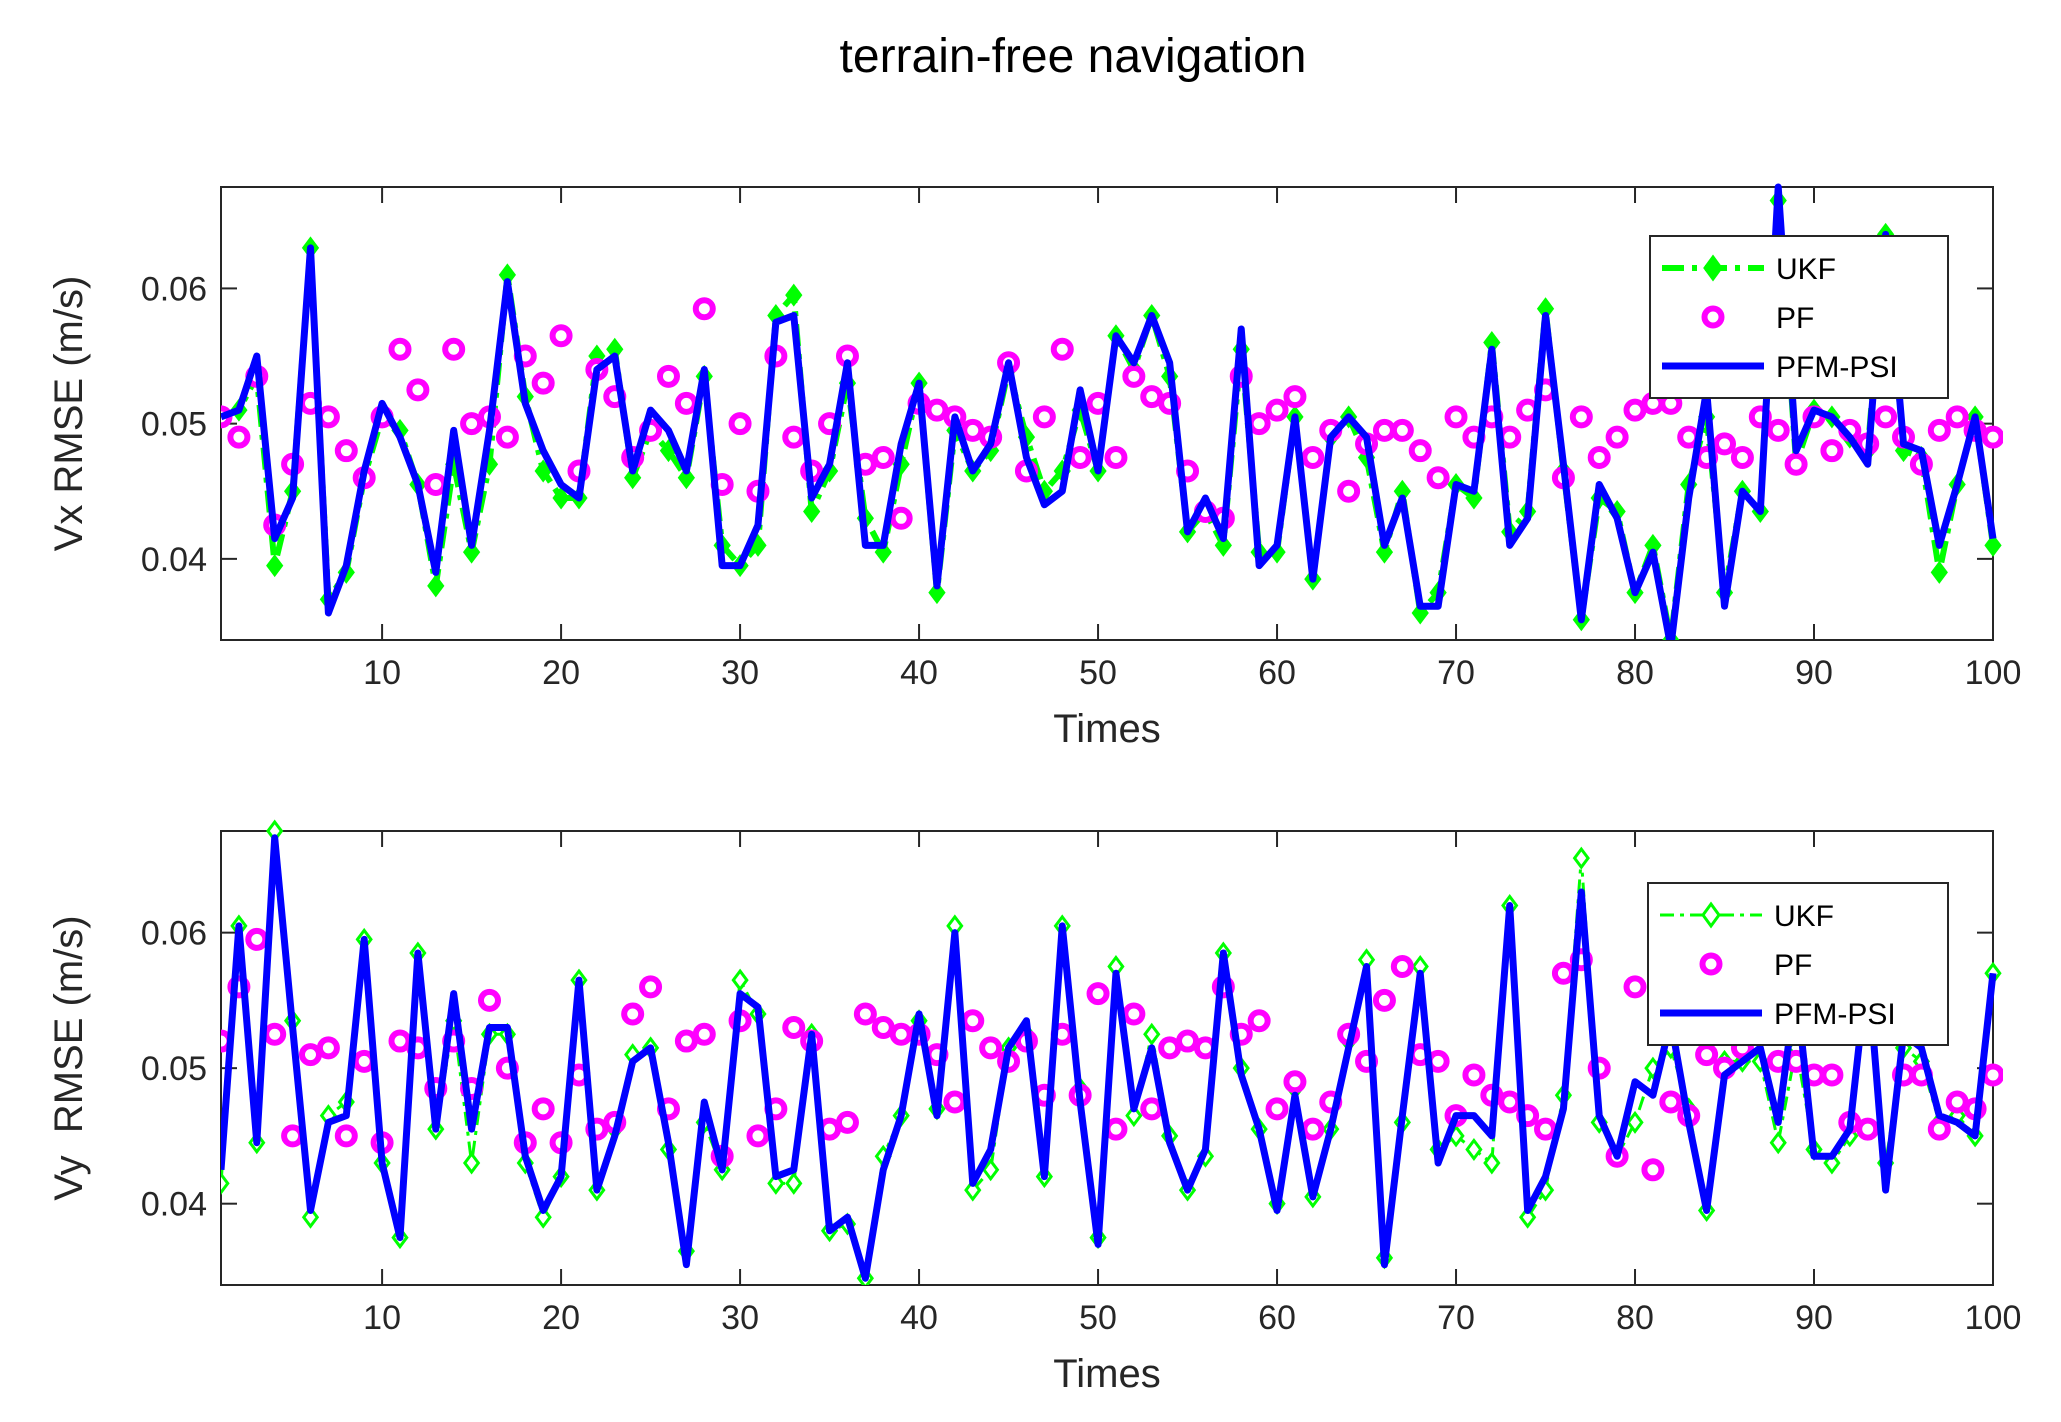 Image resolution: width=2061 pixels, height=1422 pixels. What do you see at coordinates (174, 1069) in the screenshot?
I see `y-tick-label: 0.05` at bounding box center [174, 1069].